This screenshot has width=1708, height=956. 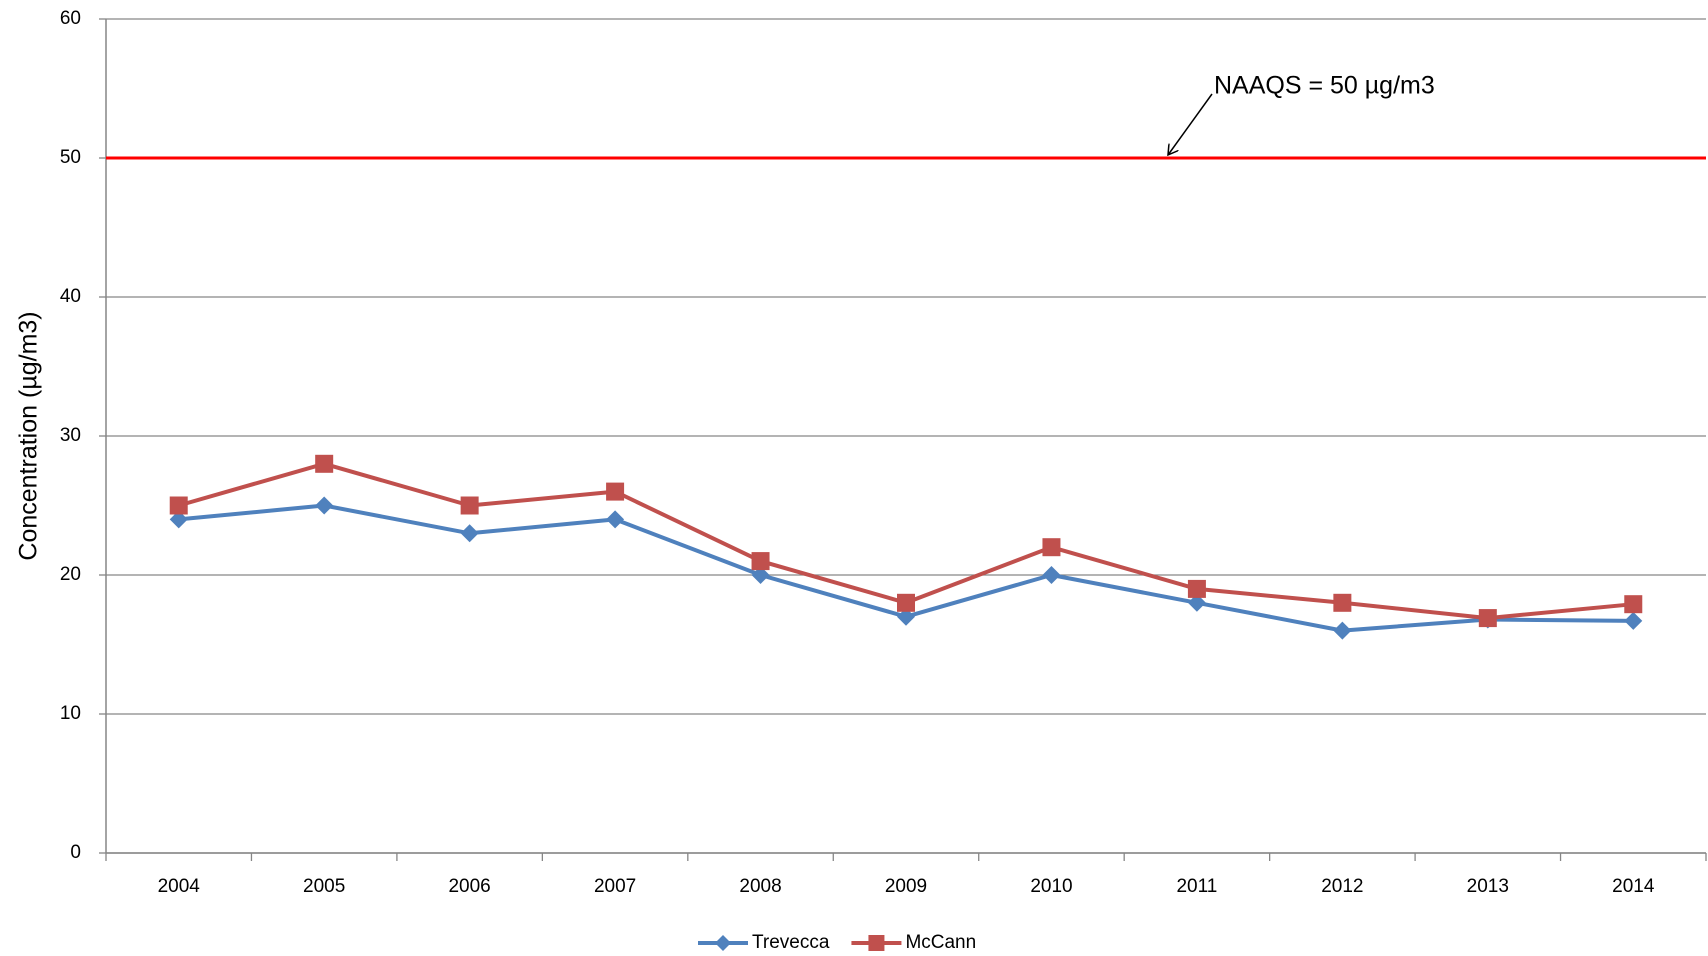 What do you see at coordinates (70, 18) in the screenshot?
I see `y-tick-label: 60` at bounding box center [70, 18].